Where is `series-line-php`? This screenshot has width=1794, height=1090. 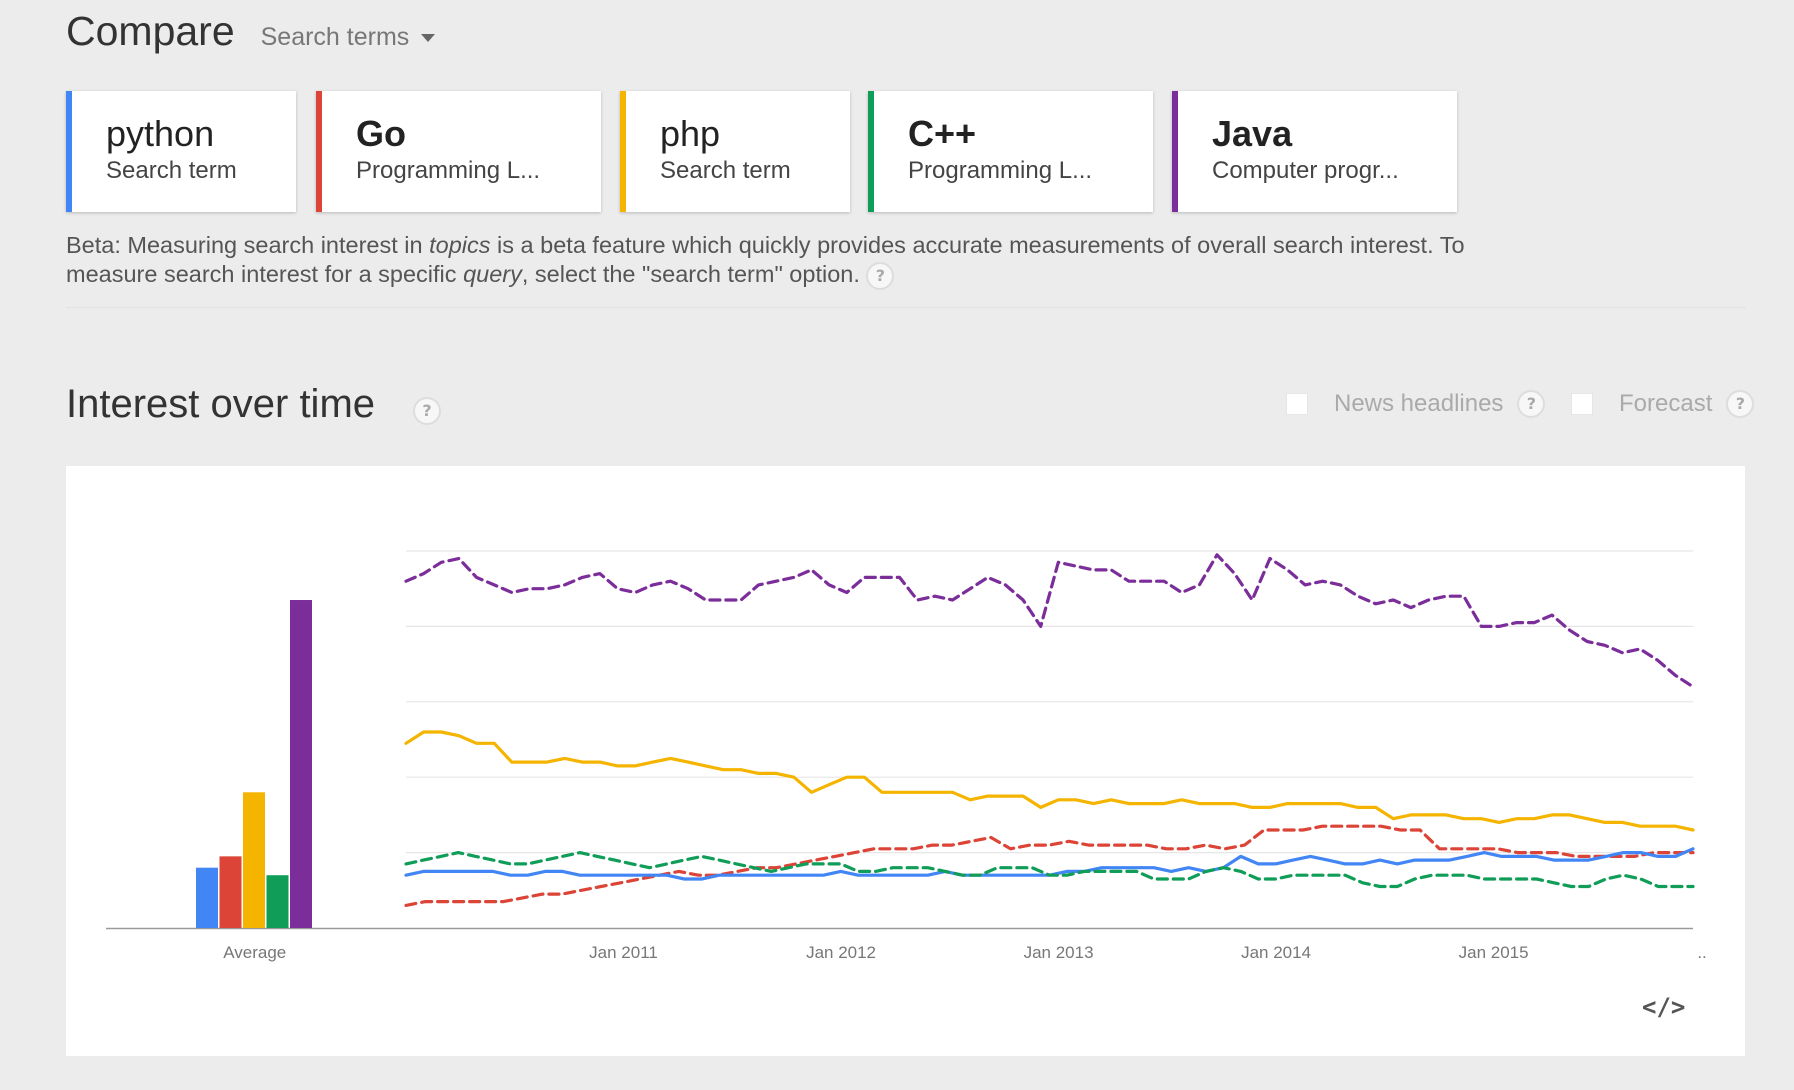
series-line-php is located at coordinates (1049, 781).